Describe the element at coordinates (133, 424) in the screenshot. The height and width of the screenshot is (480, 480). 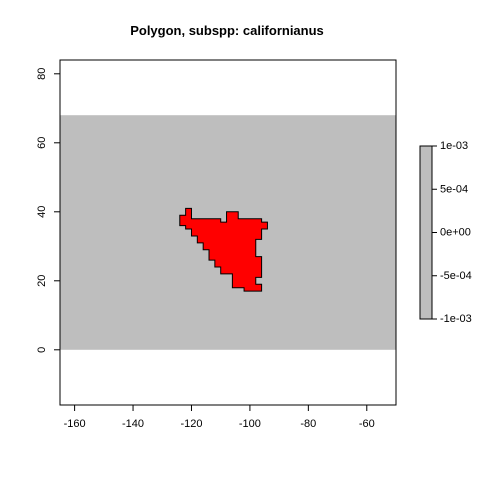
I see `x-tick-label: -140` at that location.